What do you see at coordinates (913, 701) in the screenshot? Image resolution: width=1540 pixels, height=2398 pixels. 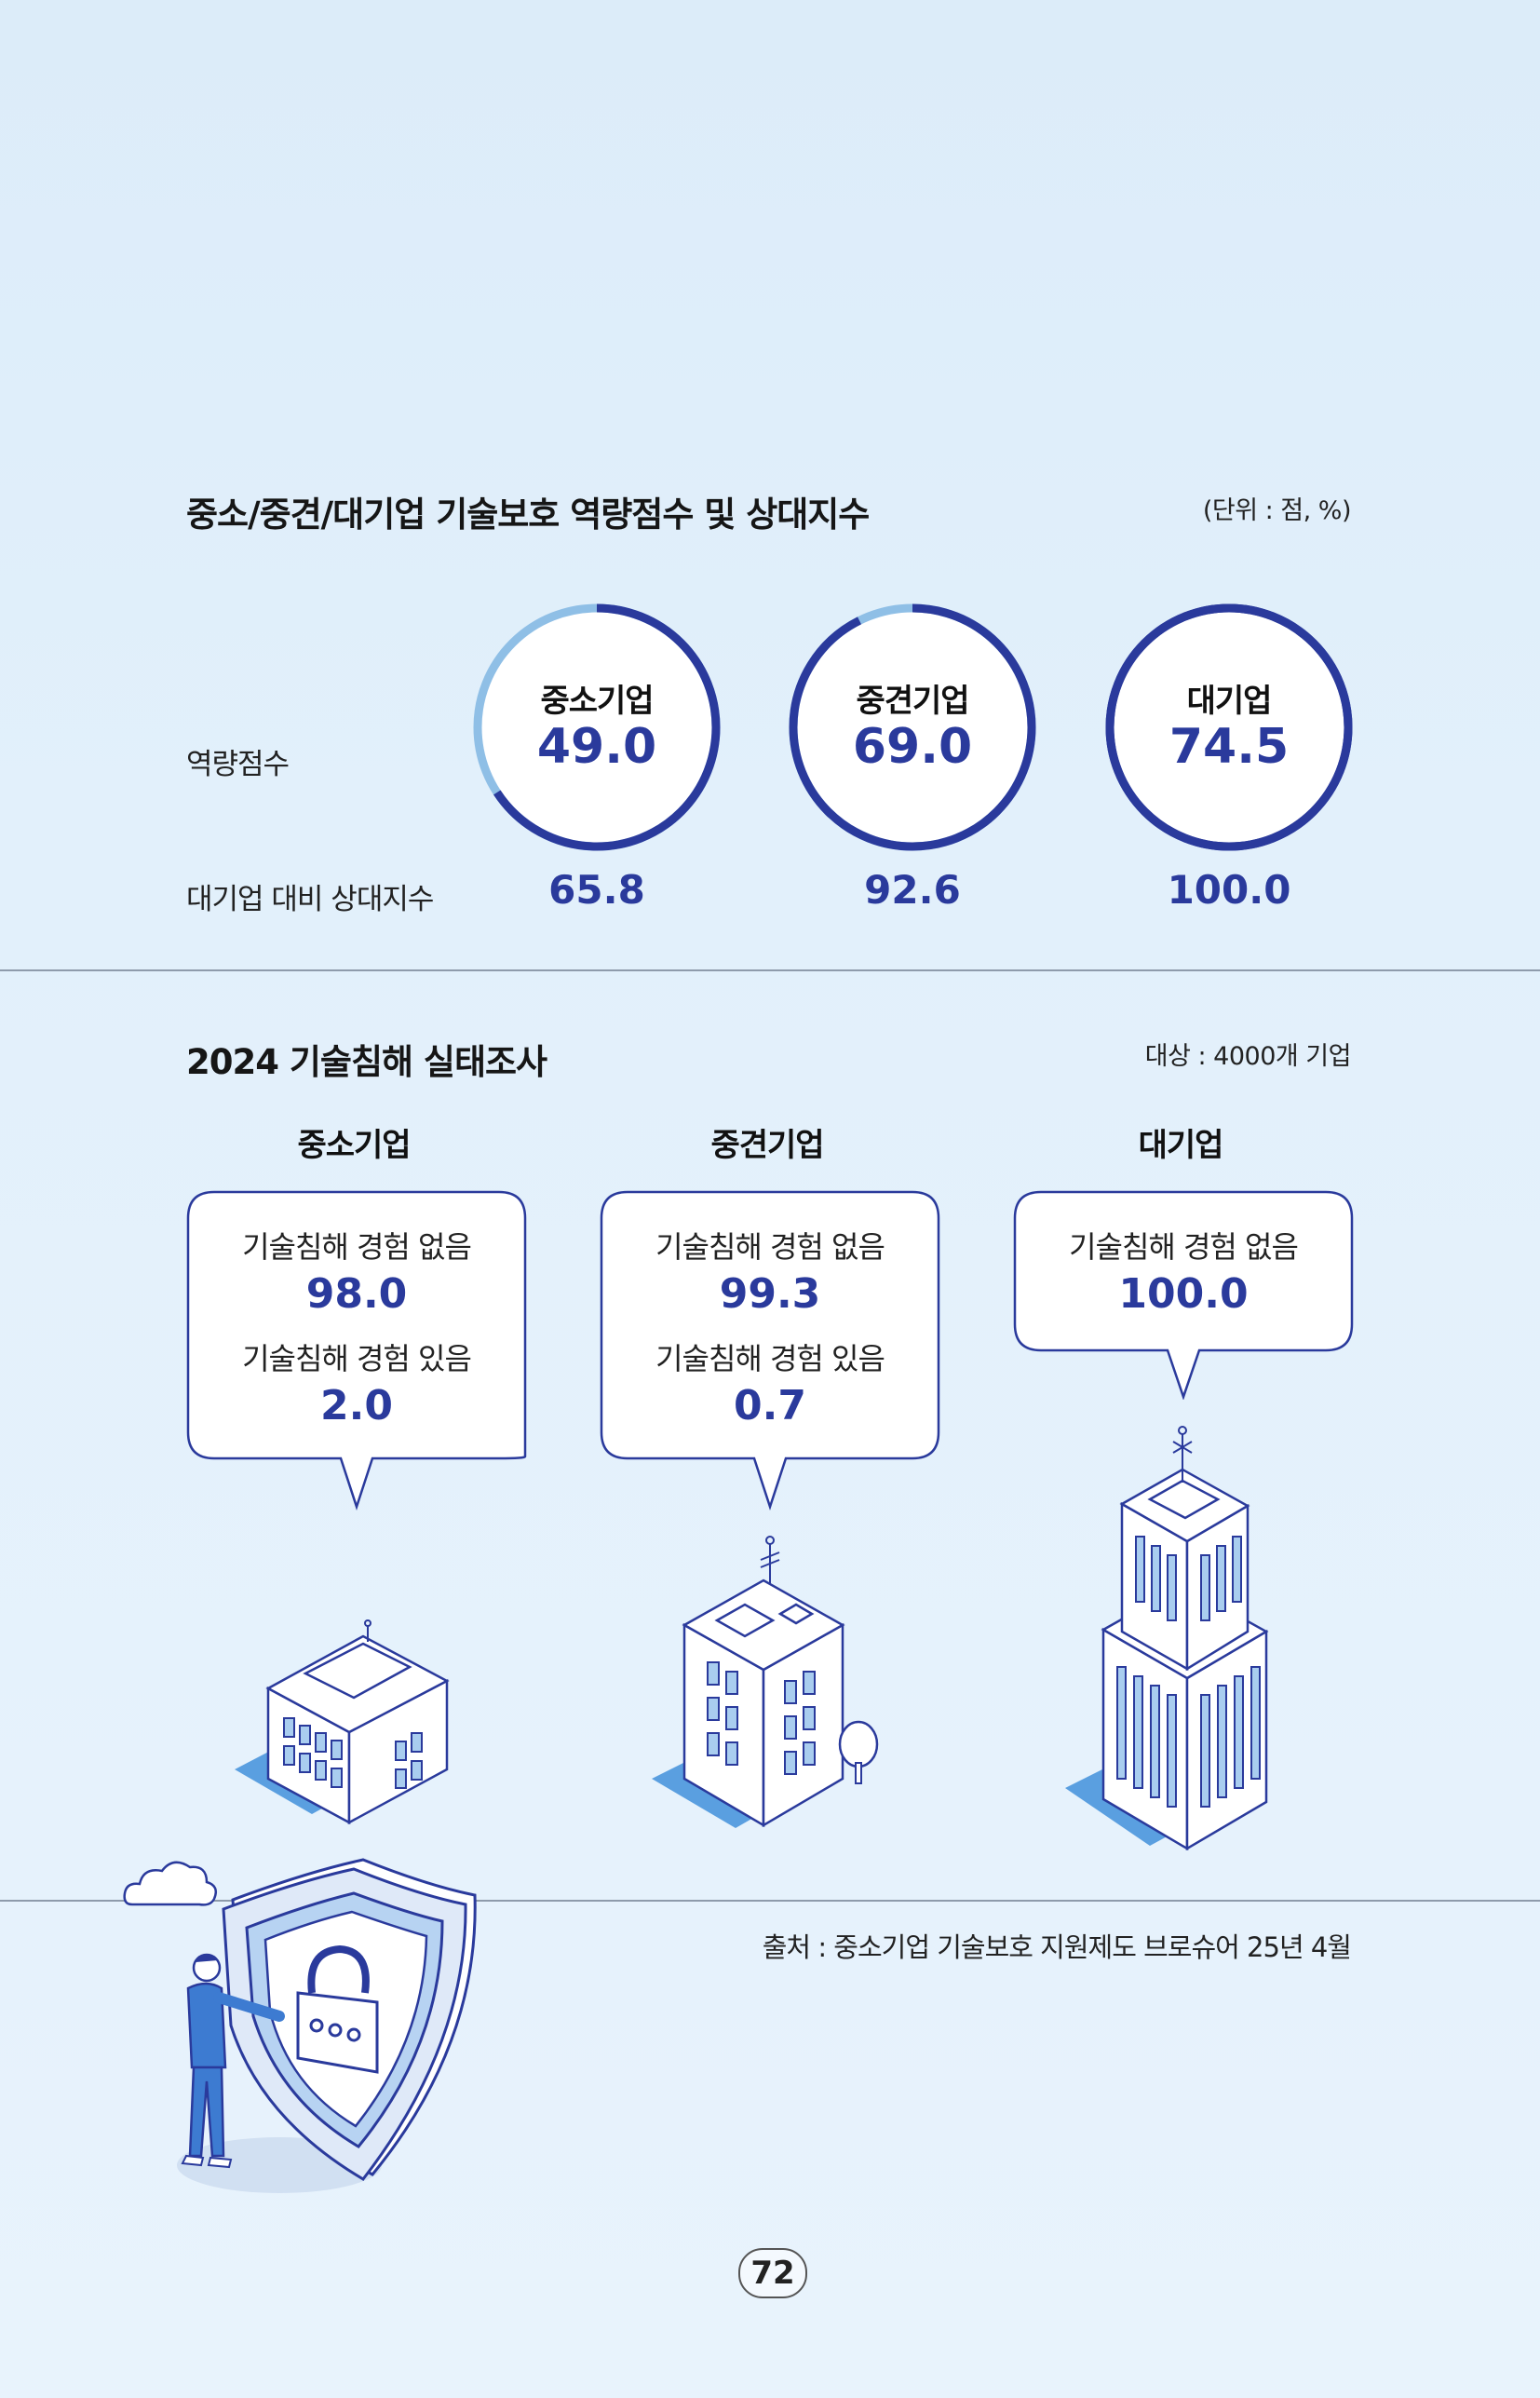 I see `ring-company-name: 중견기업` at bounding box center [913, 701].